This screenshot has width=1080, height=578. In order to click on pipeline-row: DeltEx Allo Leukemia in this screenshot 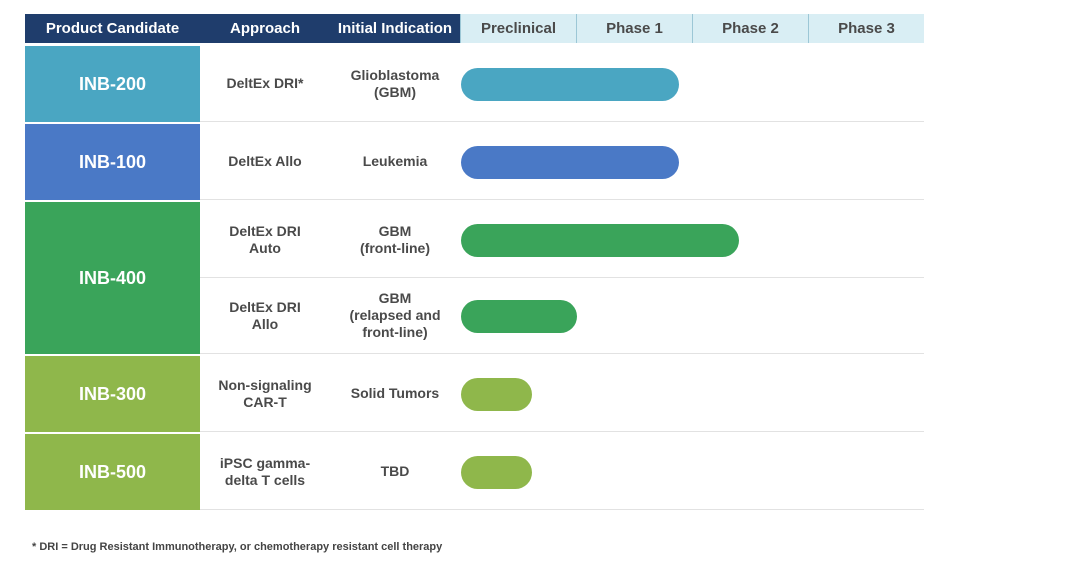, I will do `click(562, 162)`.